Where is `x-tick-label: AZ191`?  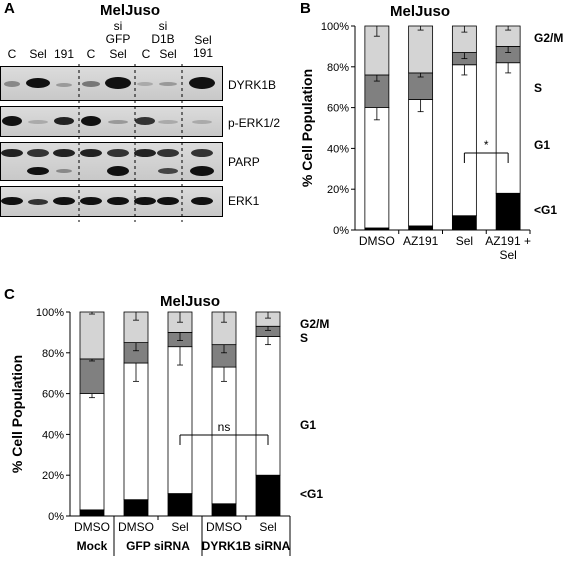 x-tick-label: AZ191 is located at coordinates (421, 241).